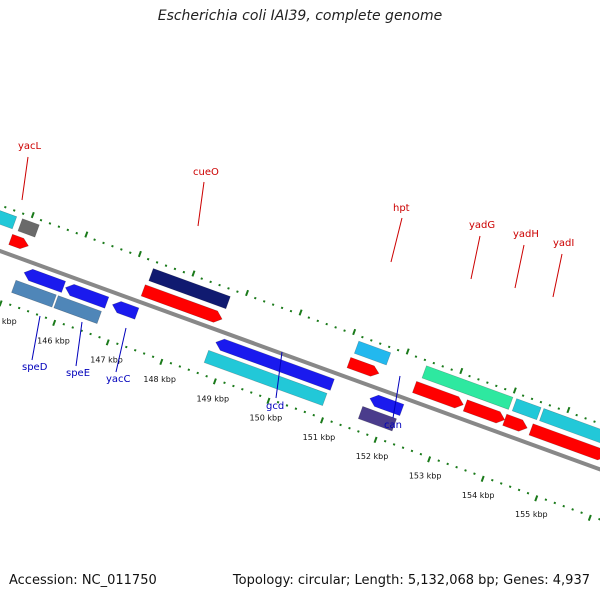 Image resolution: width=600 pixels, height=604 pixels. Describe the element at coordinates (206, 172) in the screenshot. I see `gene-label-cueO: cueO` at that location.